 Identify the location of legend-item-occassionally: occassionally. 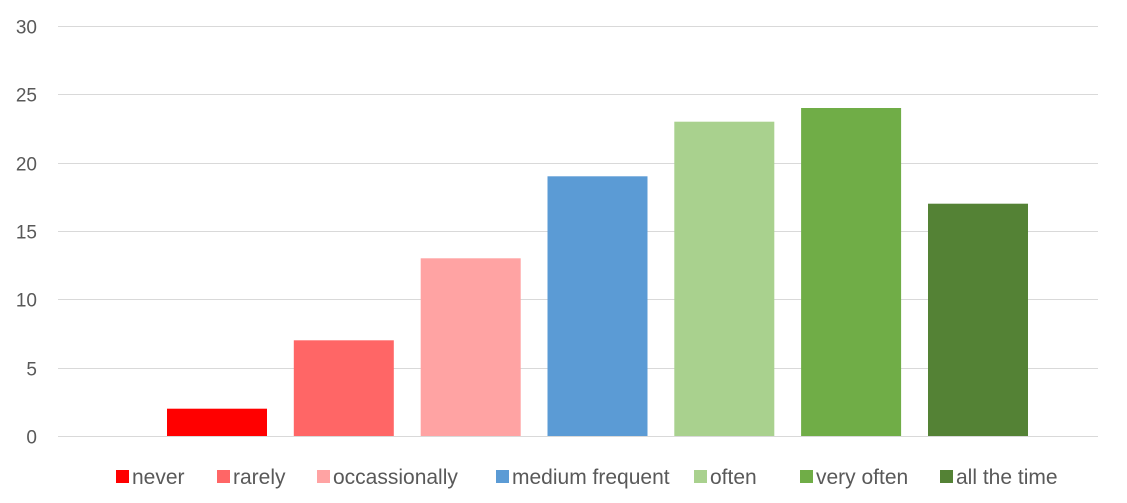
(387, 477).